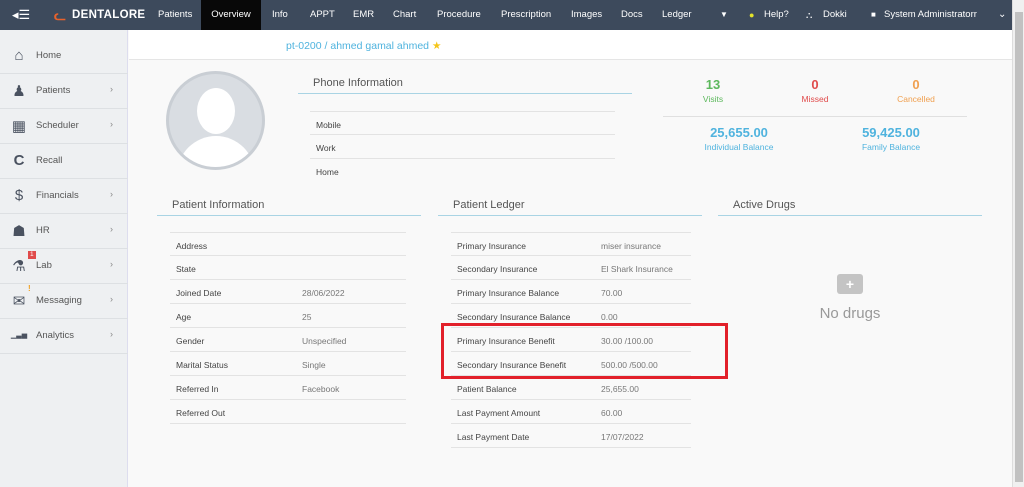 Image resolution: width=1024 pixels, height=487 pixels. Describe the element at coordinates (462, 147) in the screenshot. I see `phone-row: Work` at that location.